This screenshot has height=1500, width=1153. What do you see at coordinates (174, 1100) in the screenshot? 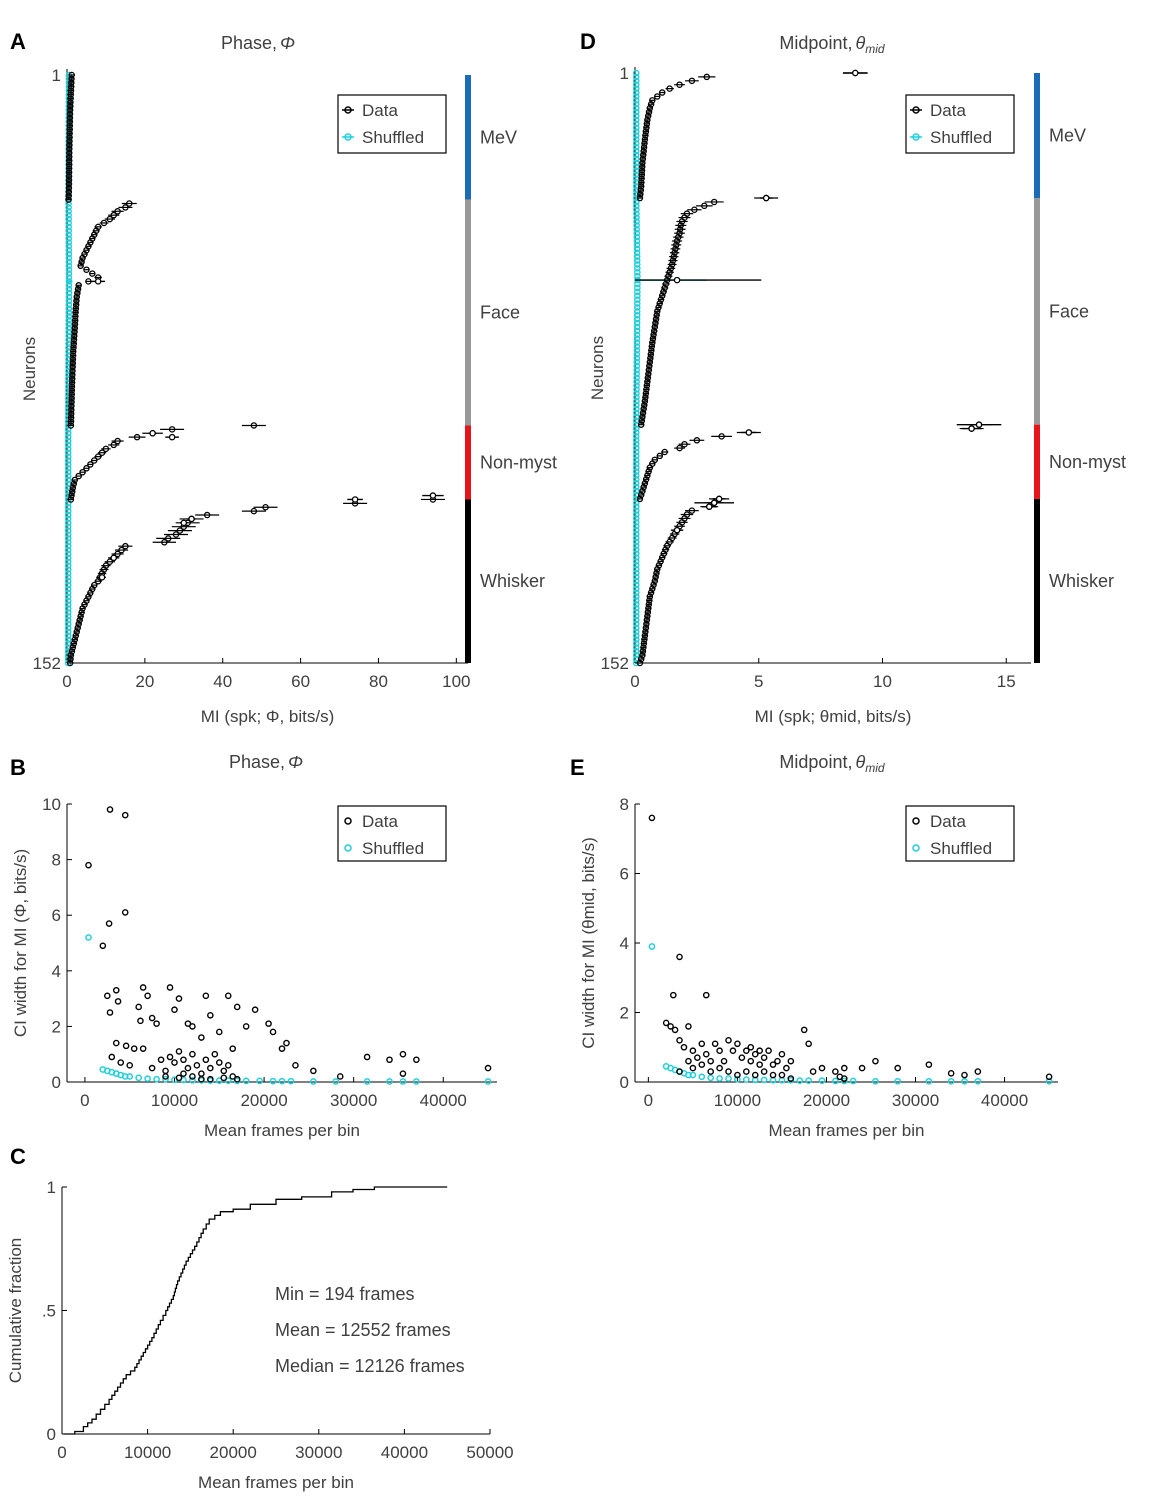
I see `x-tick-label: 10000` at bounding box center [174, 1100].